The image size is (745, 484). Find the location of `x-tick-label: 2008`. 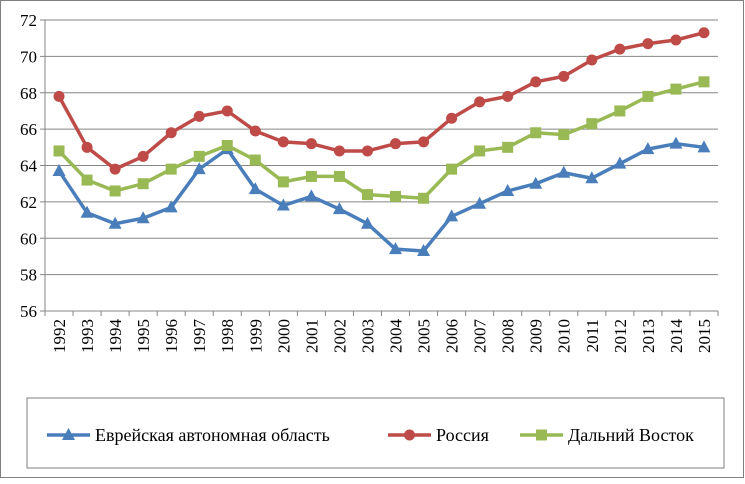

x-tick-label: 2008 is located at coordinates (508, 336).